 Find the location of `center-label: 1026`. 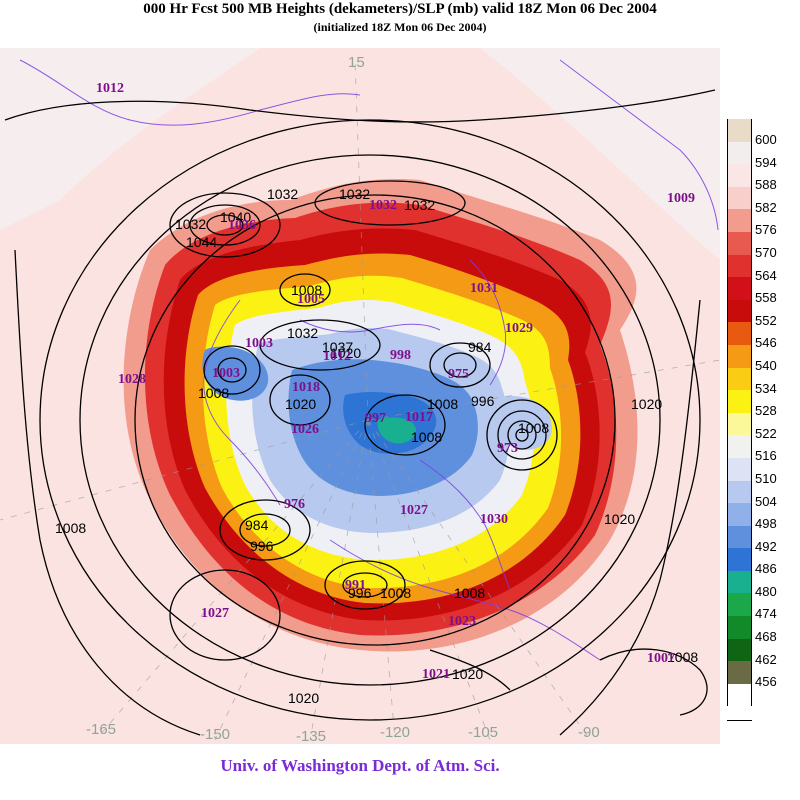

center-label: 1026 is located at coordinates (305, 429).